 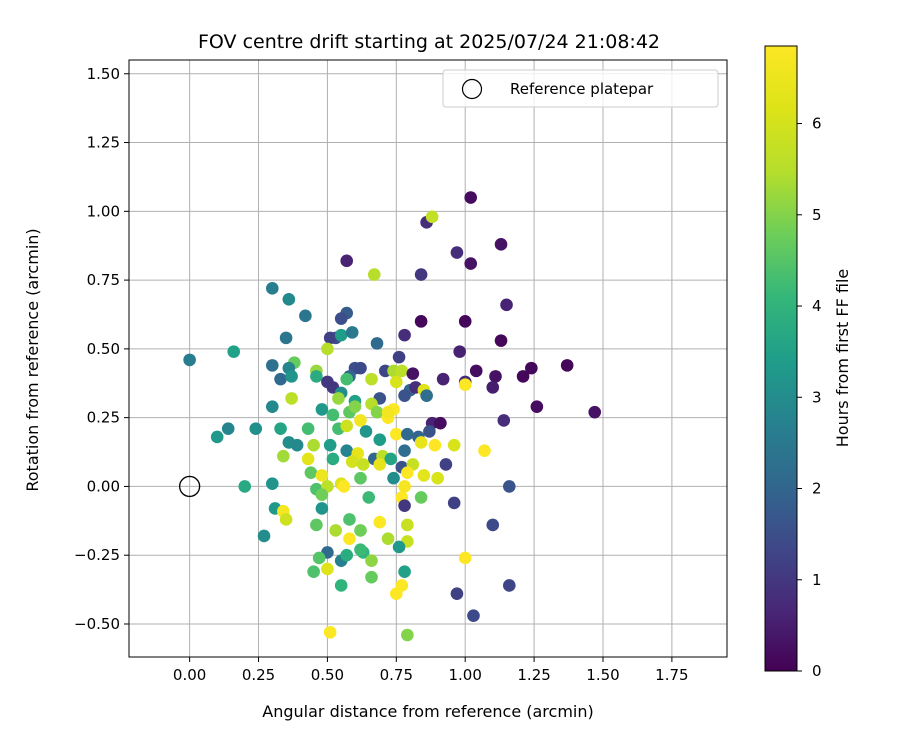 I want to click on y-tick-label: 1.50, so click(x=103, y=74).